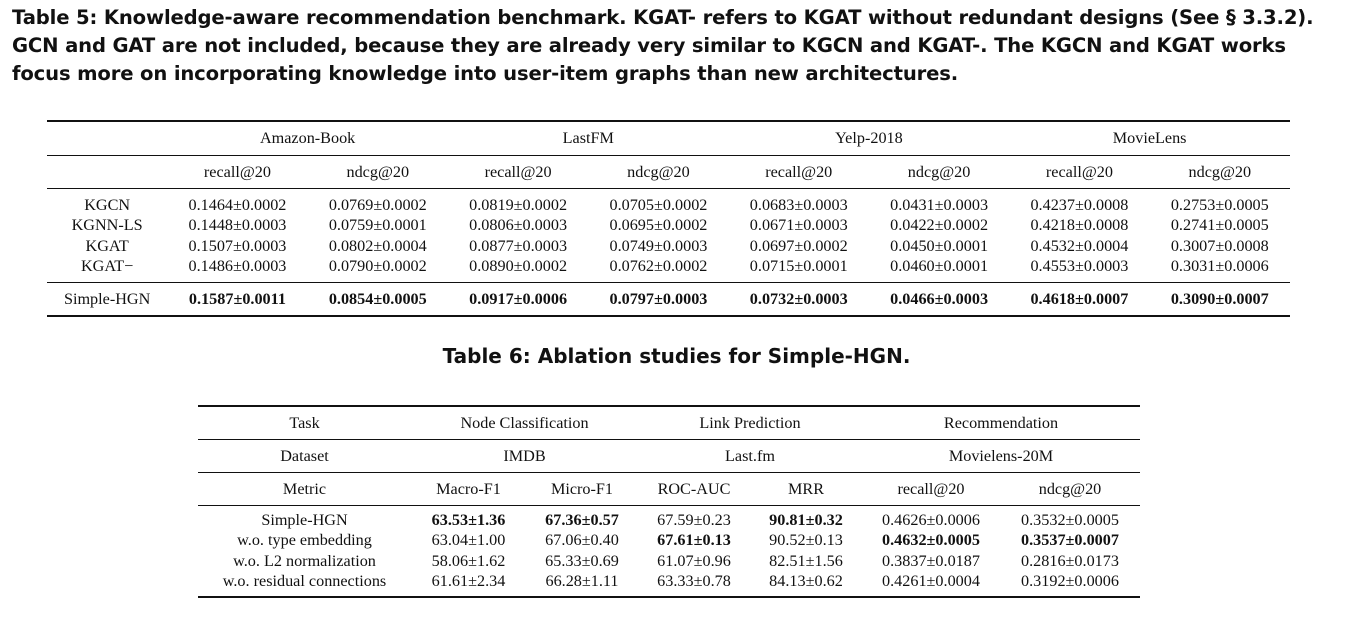 The width and height of the screenshot is (1353, 619). I want to click on table-cell-best: 0.0466±0.0003, so click(939, 299).